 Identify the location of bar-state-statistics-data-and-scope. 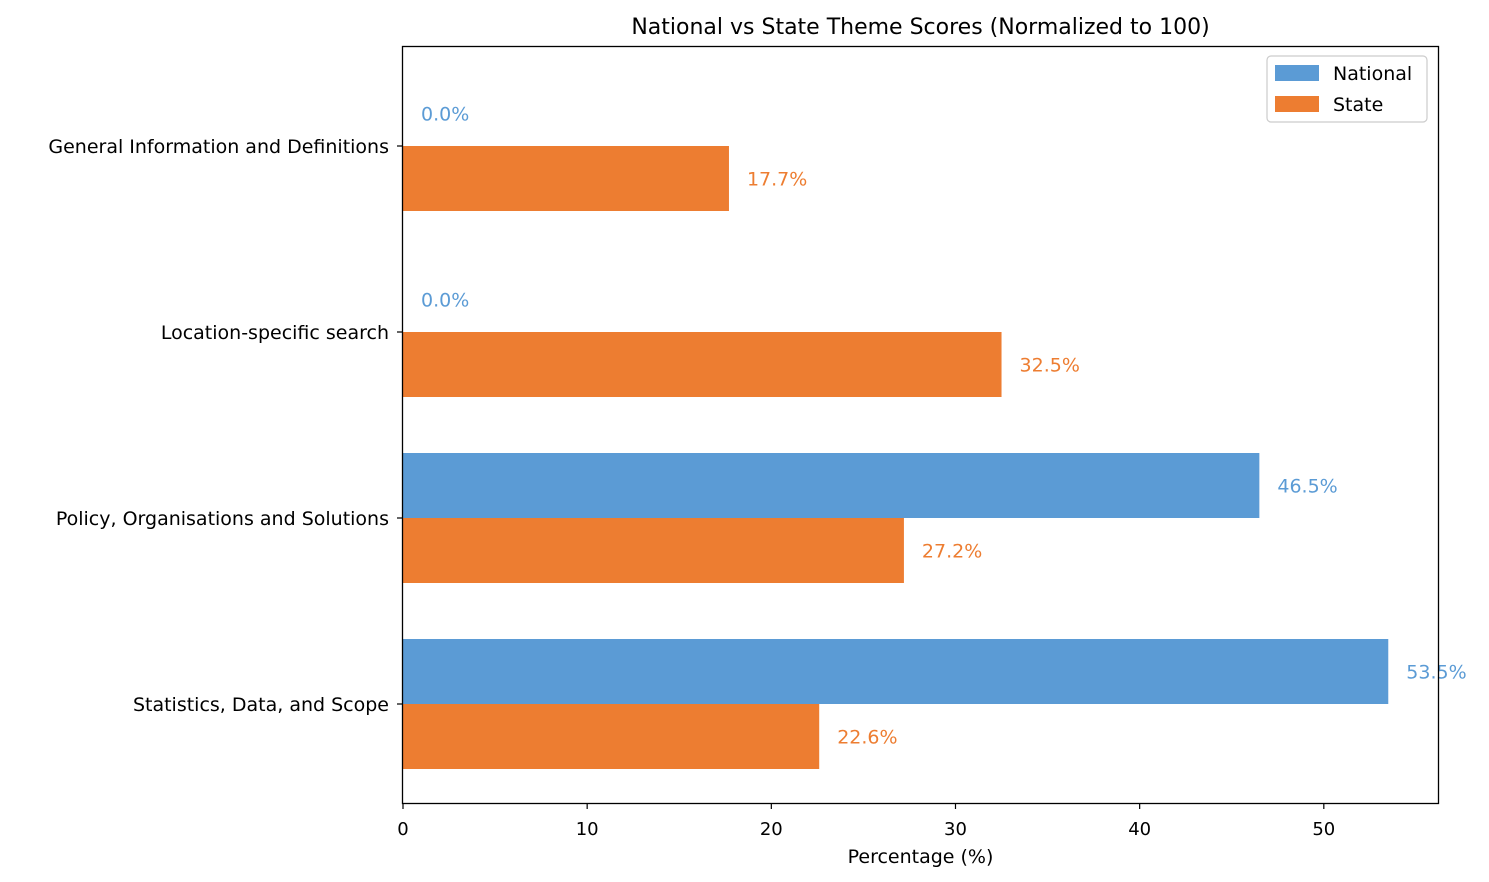
(611, 736).